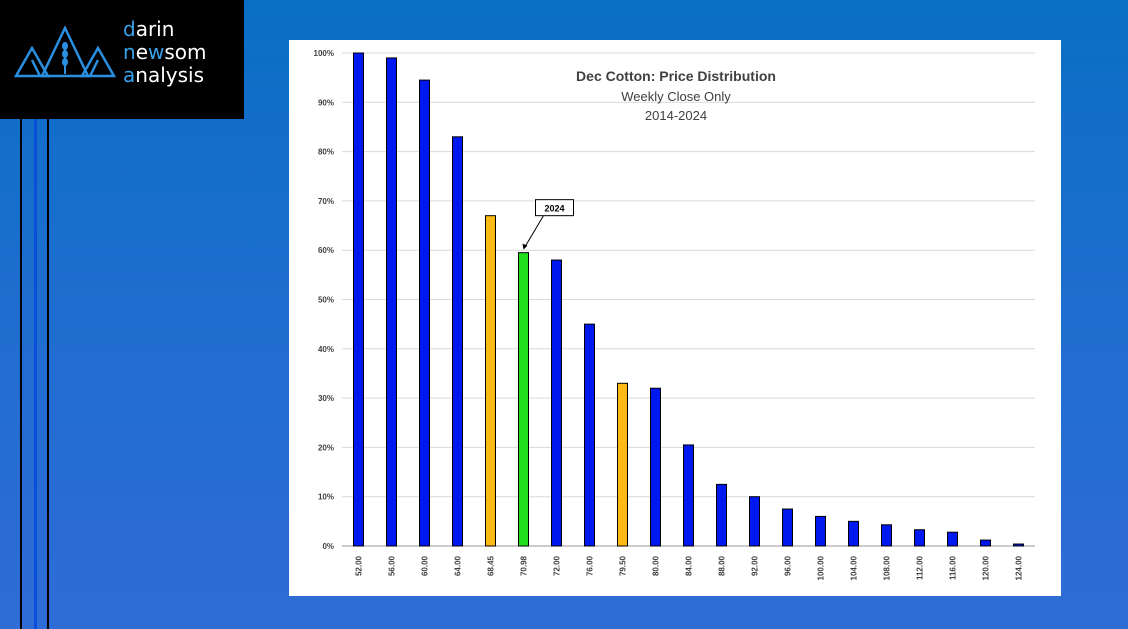  What do you see at coordinates (35, 374) in the screenshot?
I see `decor-line-blue` at bounding box center [35, 374].